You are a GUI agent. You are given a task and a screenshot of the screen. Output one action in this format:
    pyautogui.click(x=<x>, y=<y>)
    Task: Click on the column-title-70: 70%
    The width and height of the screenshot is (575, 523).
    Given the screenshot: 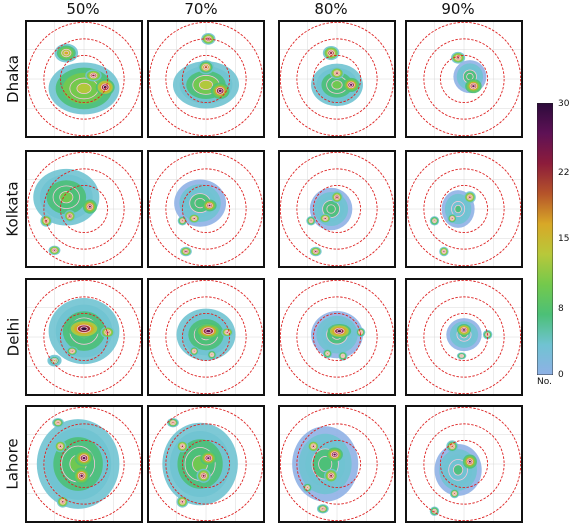 What is the action you would take?
    pyautogui.click(x=201, y=9)
    